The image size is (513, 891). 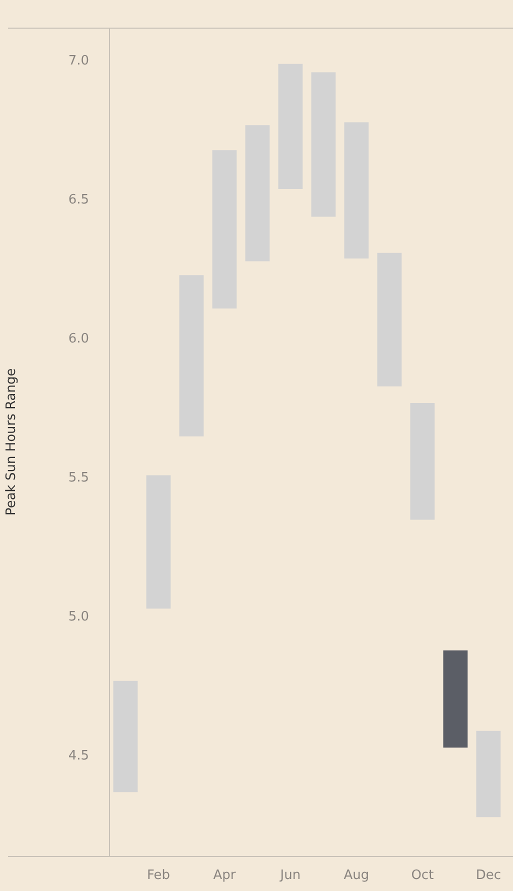 I want to click on x-tick-label: Dec, so click(x=488, y=876).